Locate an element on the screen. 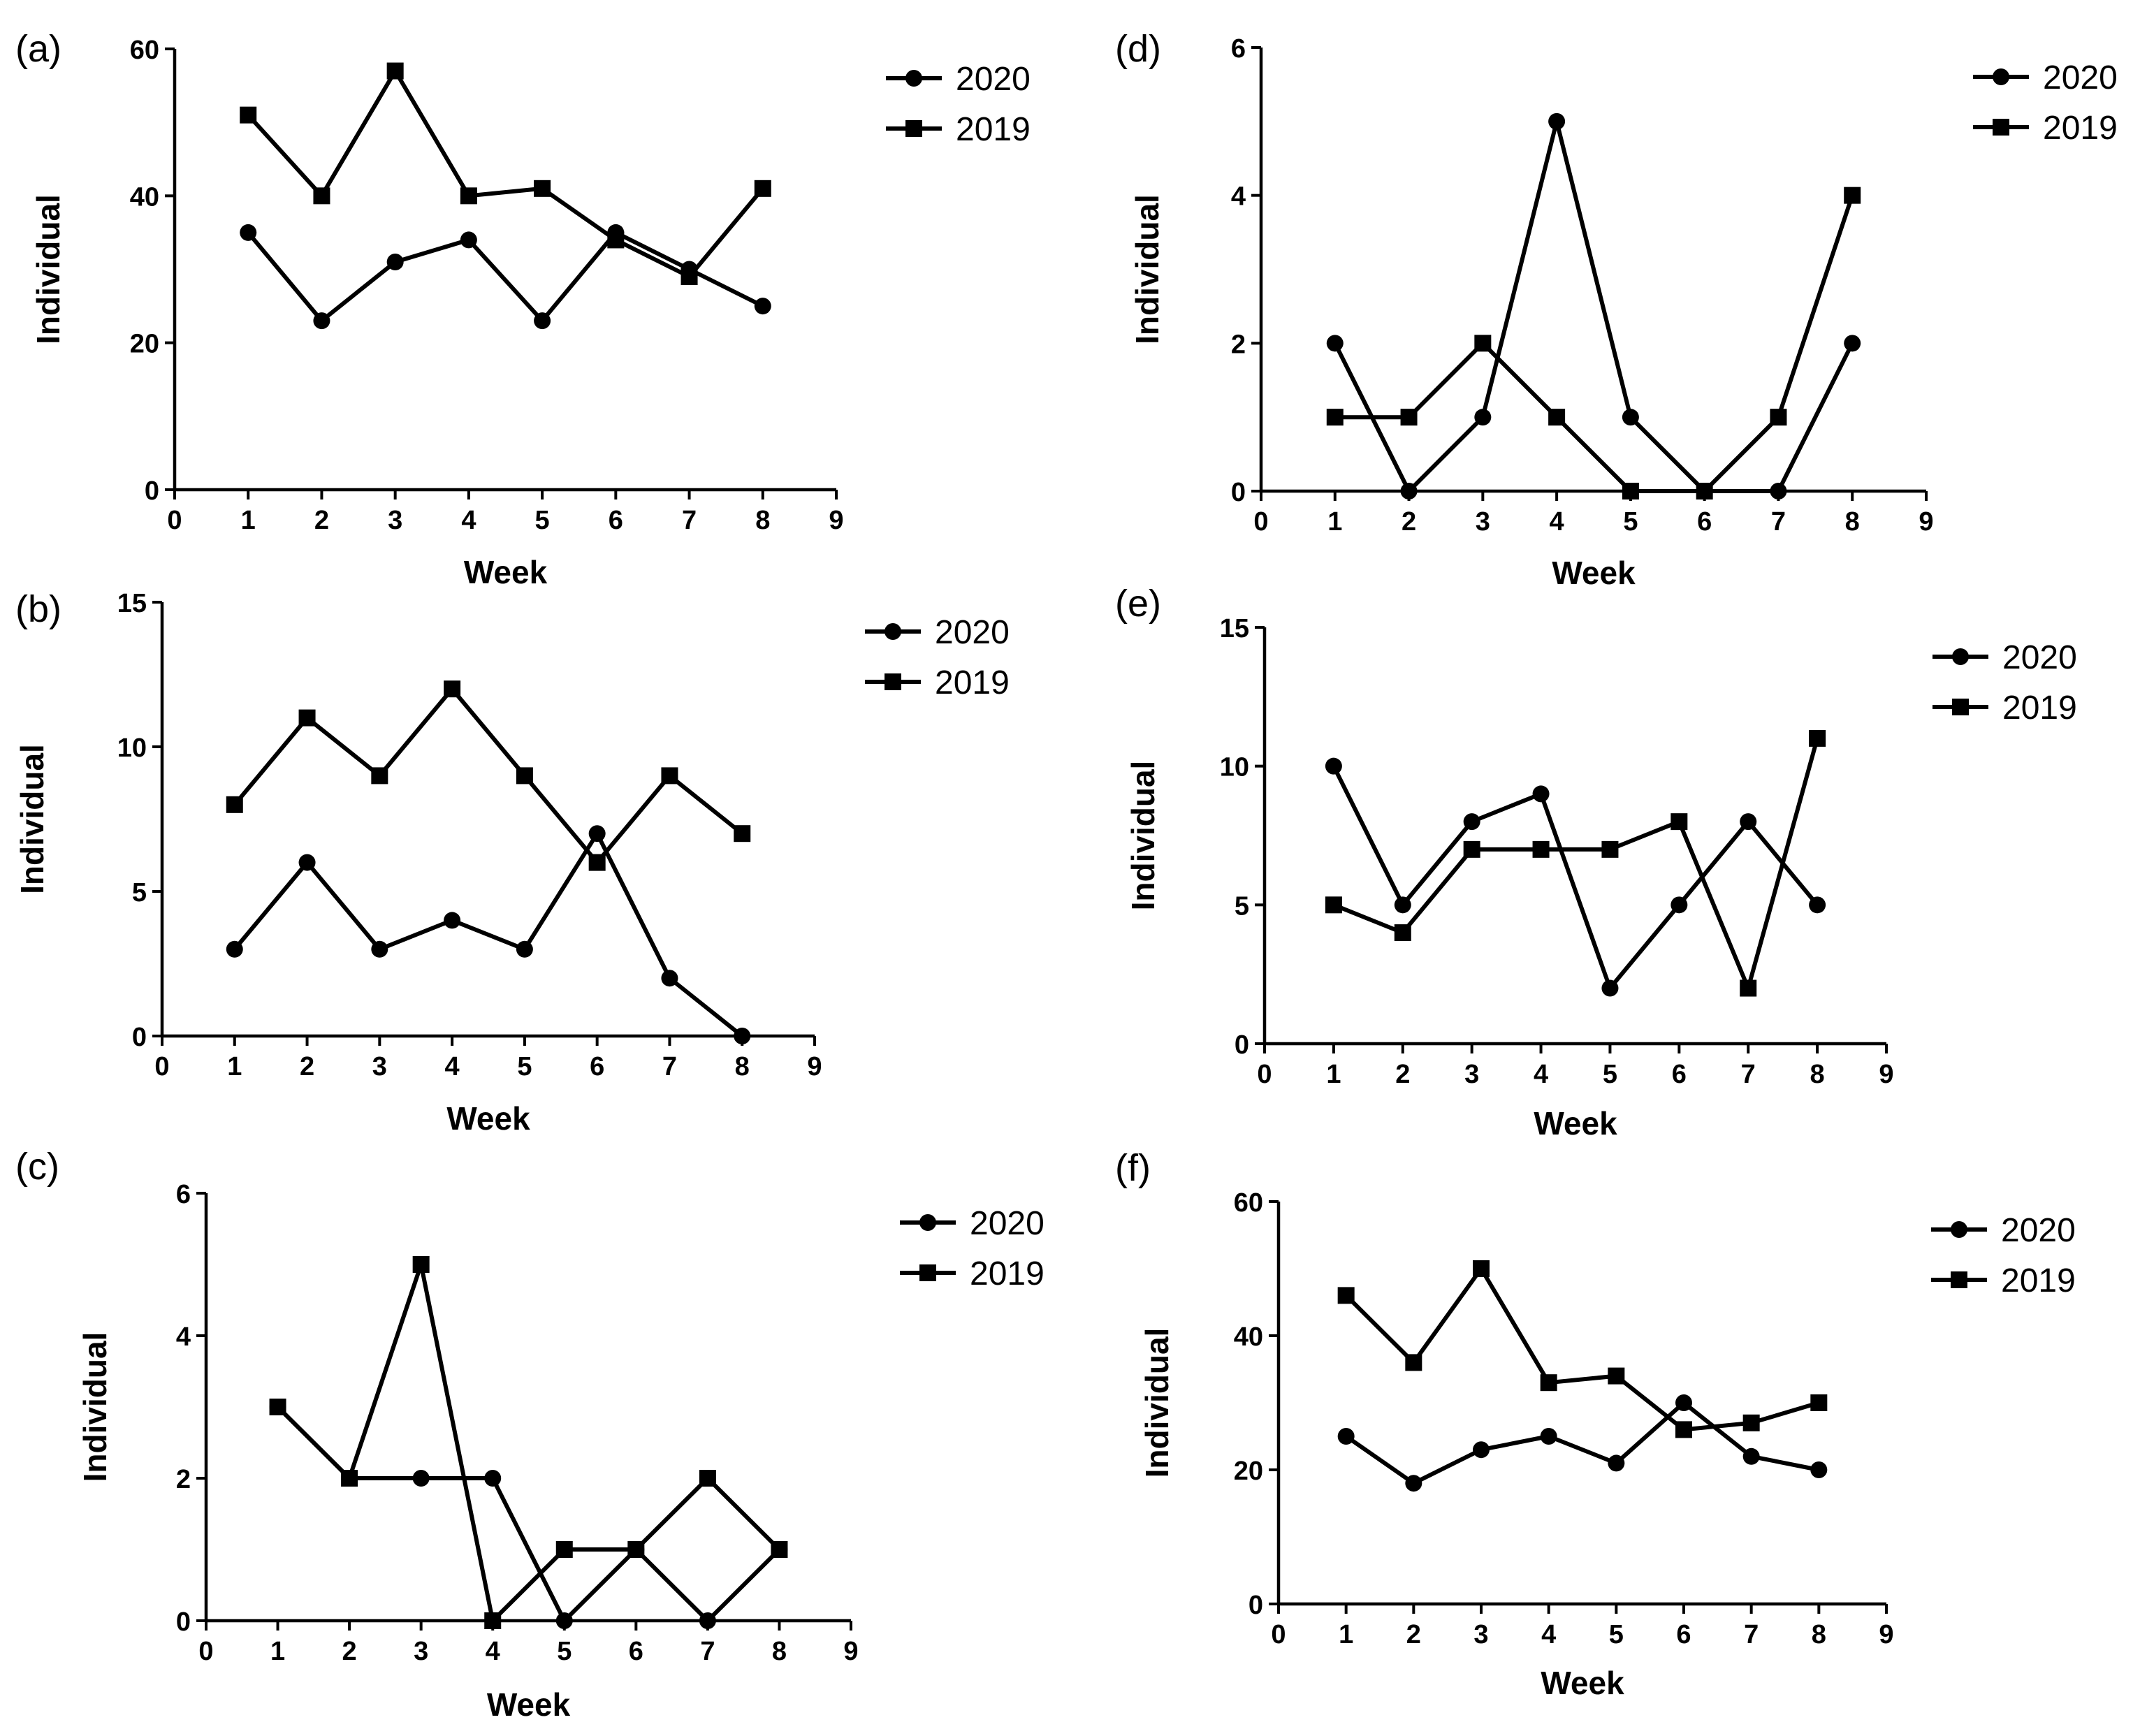 Image resolution: width=2140 pixels, height=1736 pixels. panel-b-y-tick-label: 5 is located at coordinates (139, 892).